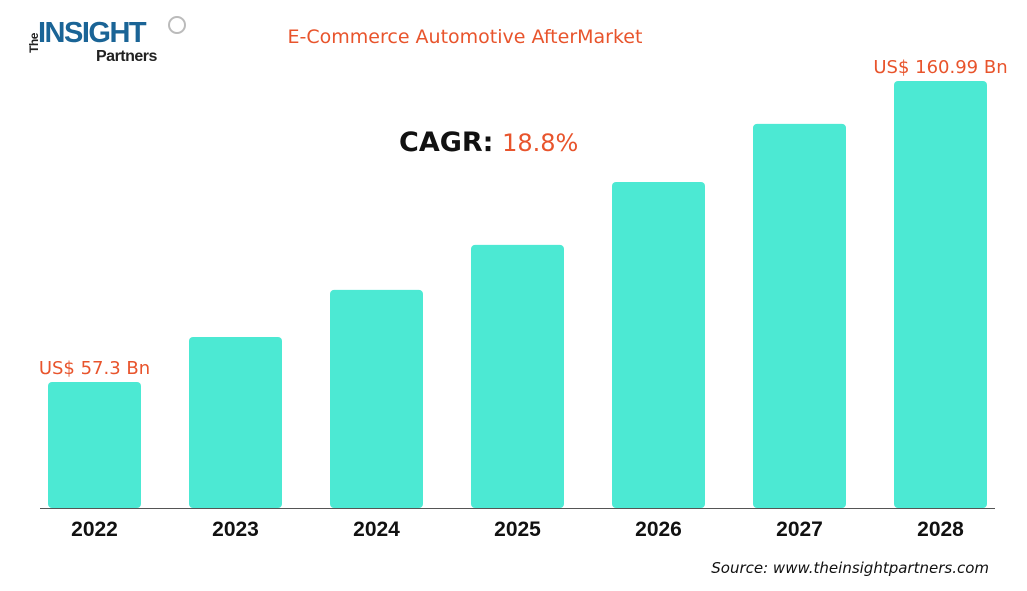  What do you see at coordinates (940, 529) in the screenshot?
I see `x-tick-label: 2028` at bounding box center [940, 529].